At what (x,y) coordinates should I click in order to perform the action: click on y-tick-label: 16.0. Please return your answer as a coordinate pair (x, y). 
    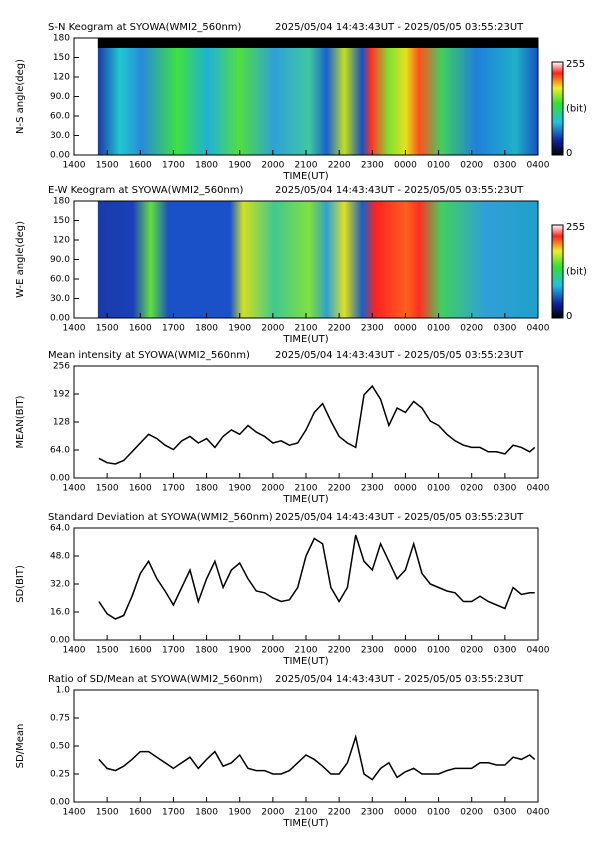
    Looking at the image, I should click on (60, 613).